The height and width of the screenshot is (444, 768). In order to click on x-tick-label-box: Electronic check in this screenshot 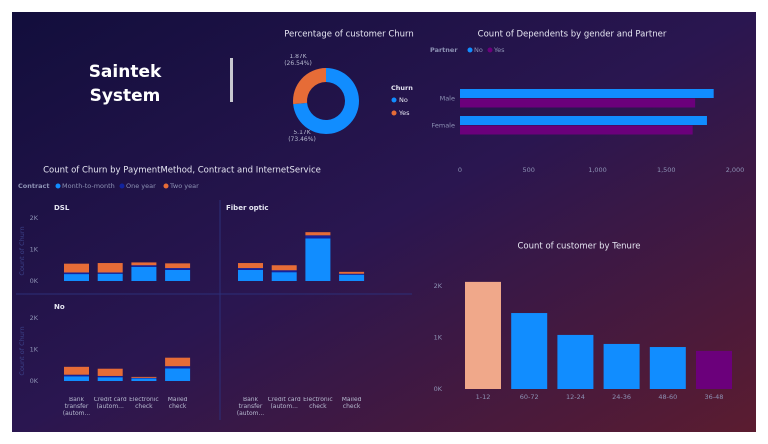, I will do `click(318, 403)`.